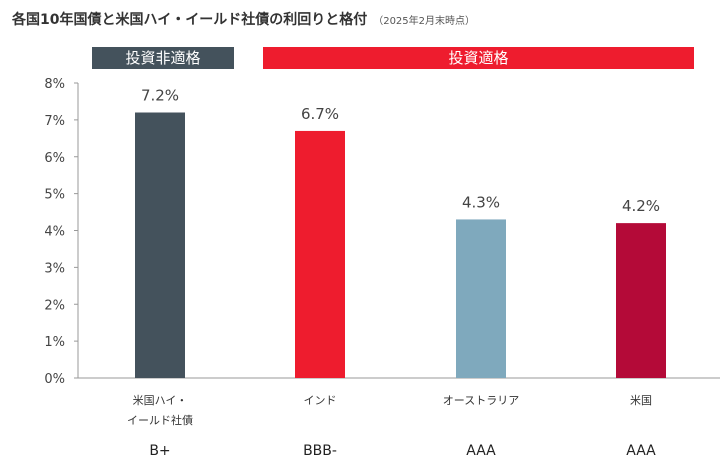 The image size is (728, 464). What do you see at coordinates (54, 305) in the screenshot?
I see `y-tick-label: 2%` at bounding box center [54, 305].